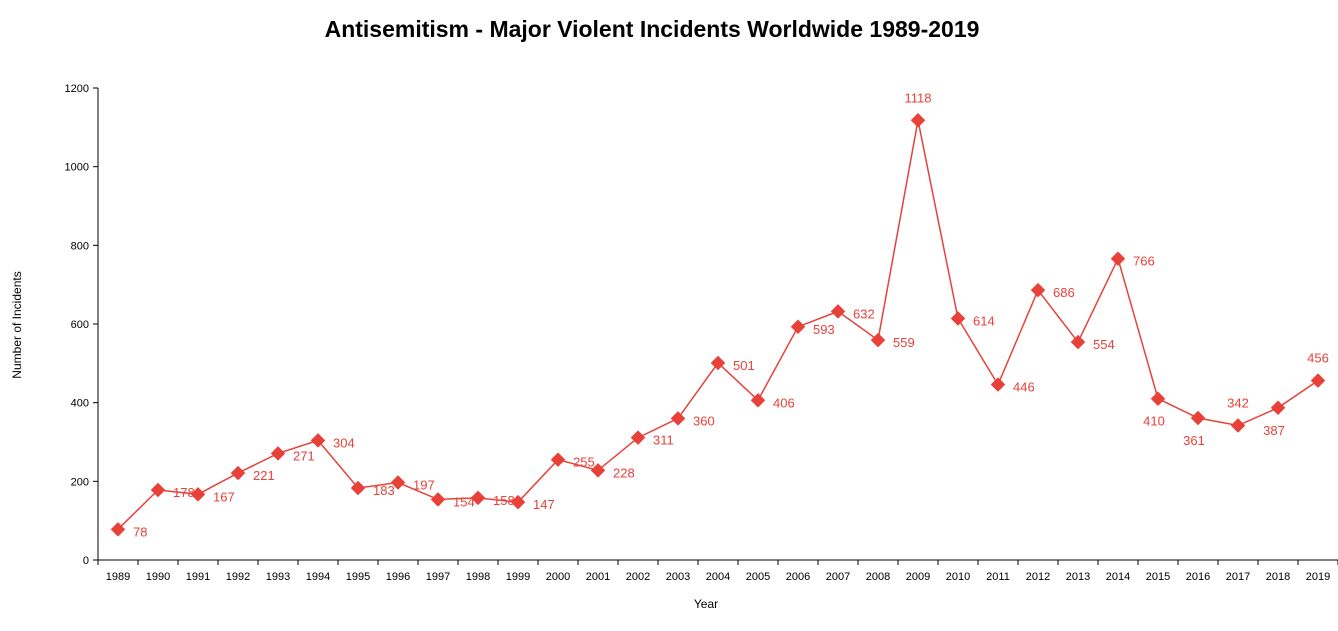 The height and width of the screenshot is (631, 1338). I want to click on data-point-2016, so click(1198, 418).